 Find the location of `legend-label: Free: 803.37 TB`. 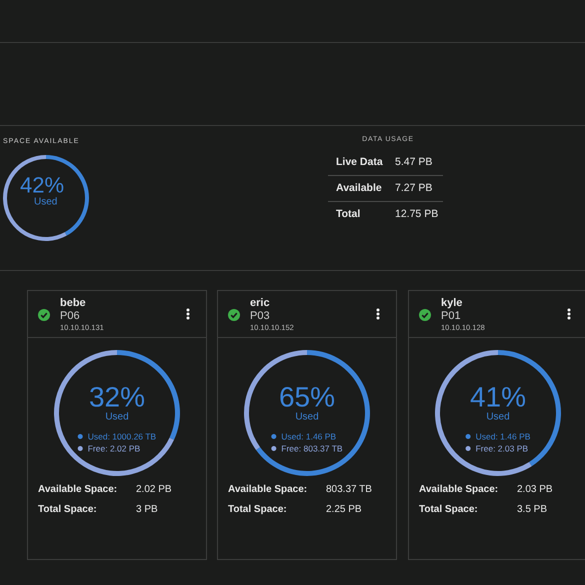

legend-label: Free: 803.37 TB is located at coordinates (312, 449).